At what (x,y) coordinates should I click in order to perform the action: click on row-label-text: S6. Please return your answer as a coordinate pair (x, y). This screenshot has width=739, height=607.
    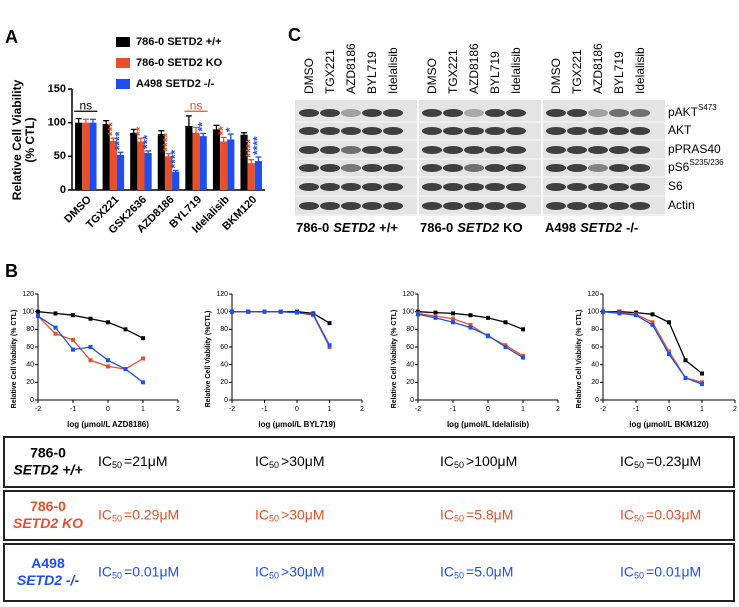
    Looking at the image, I should click on (675, 186).